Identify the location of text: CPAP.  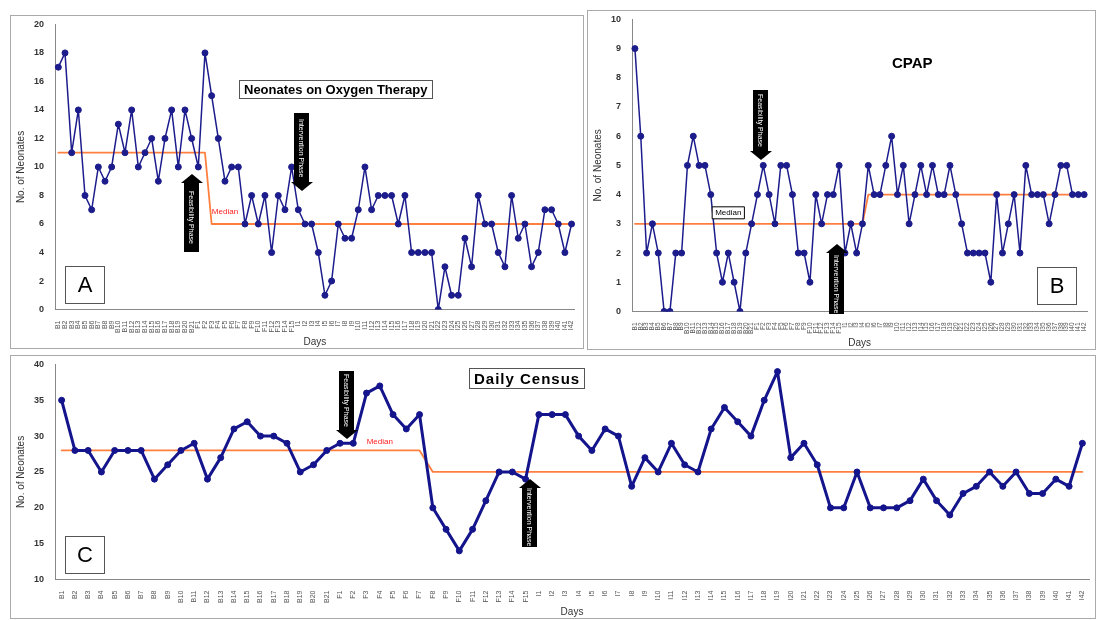
(912, 62).